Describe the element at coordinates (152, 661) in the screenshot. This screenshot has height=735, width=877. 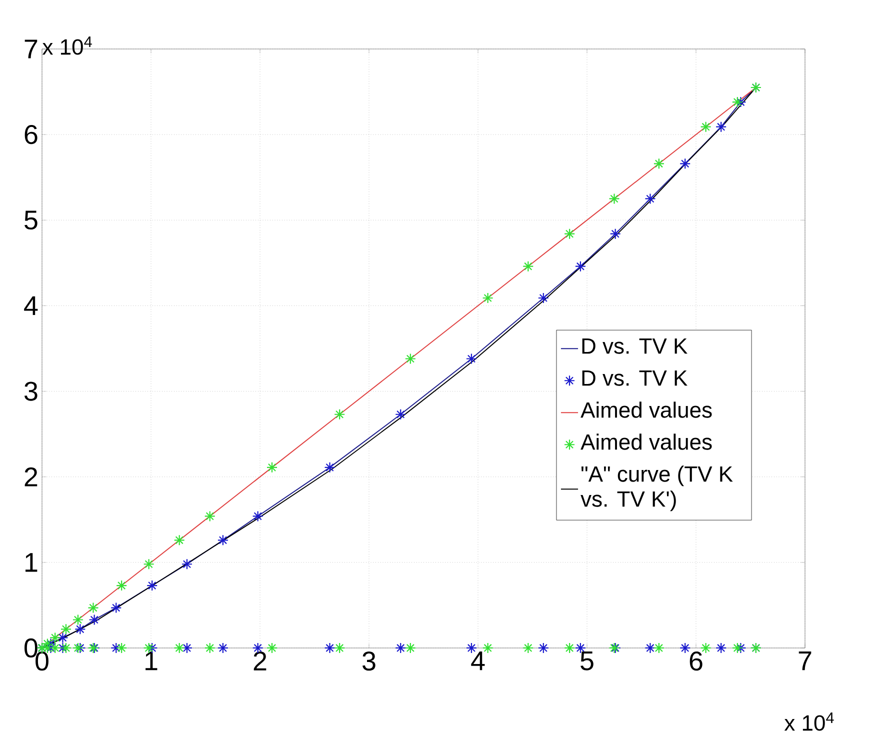
I see `x-tick-label: 1` at that location.